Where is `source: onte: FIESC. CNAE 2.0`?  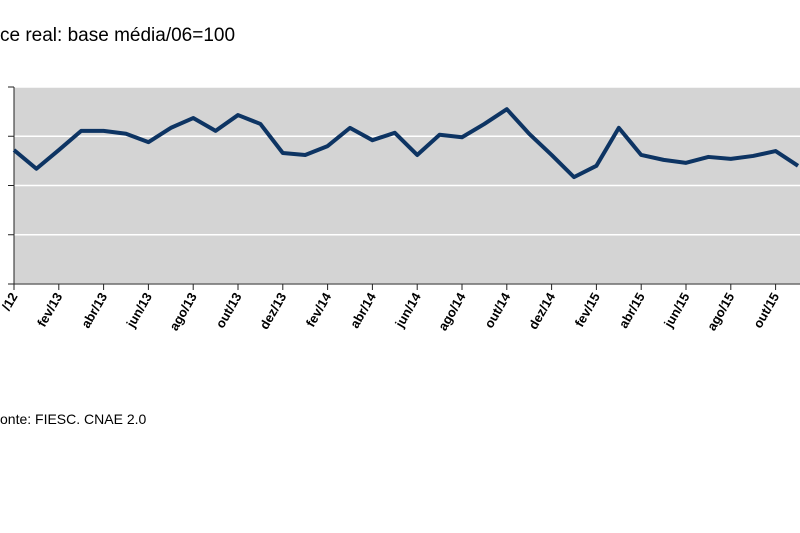 source: onte: FIESC. CNAE 2.0 is located at coordinates (73, 419).